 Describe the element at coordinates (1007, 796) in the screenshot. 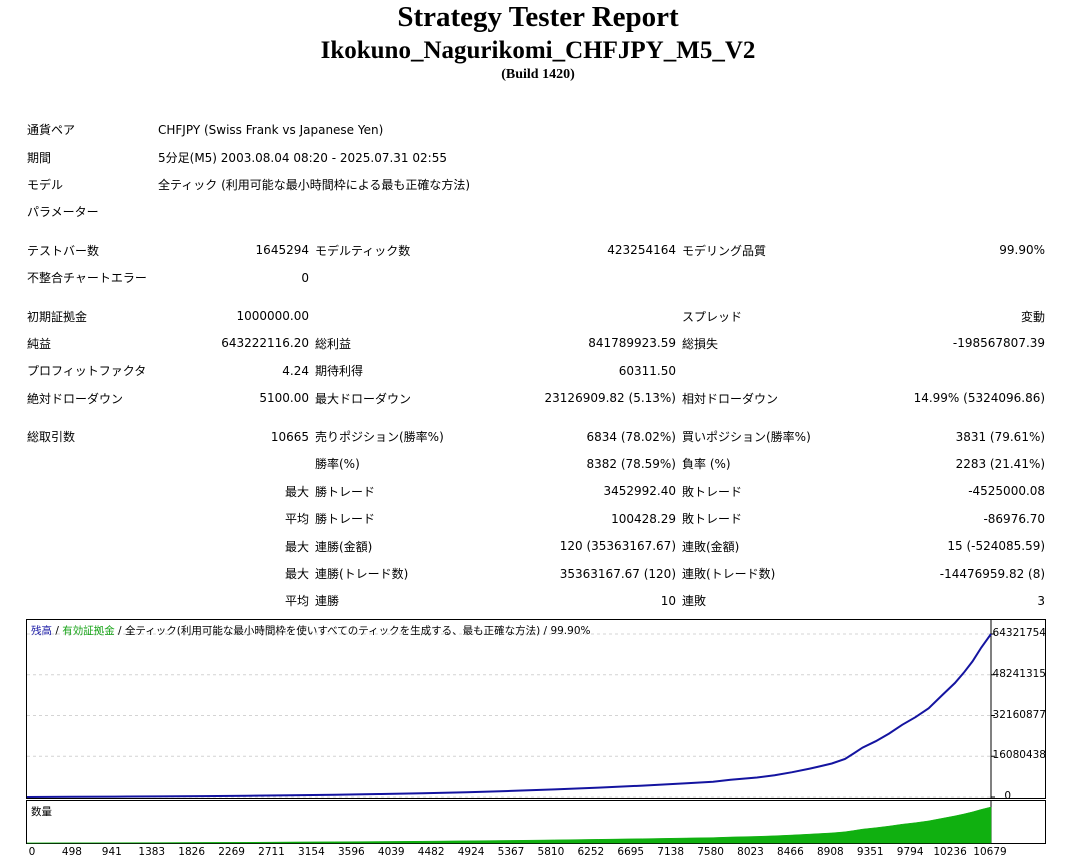

I see `y-tick-label: 0` at that location.